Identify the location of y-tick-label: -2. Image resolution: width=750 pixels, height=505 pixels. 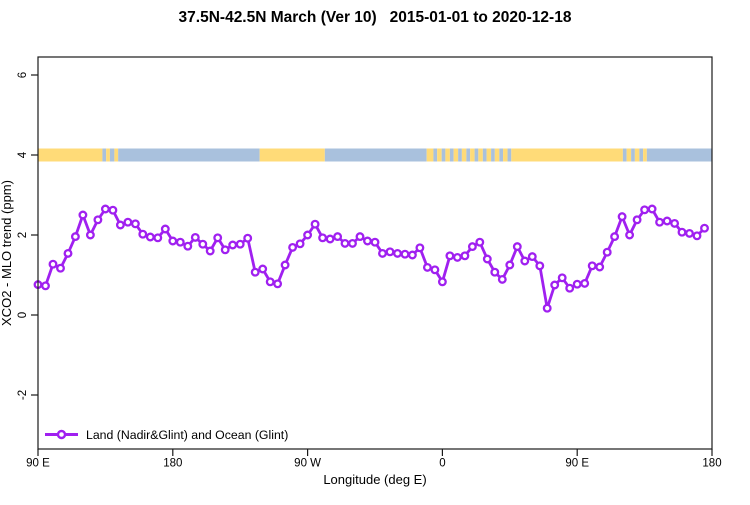
(23, 395).